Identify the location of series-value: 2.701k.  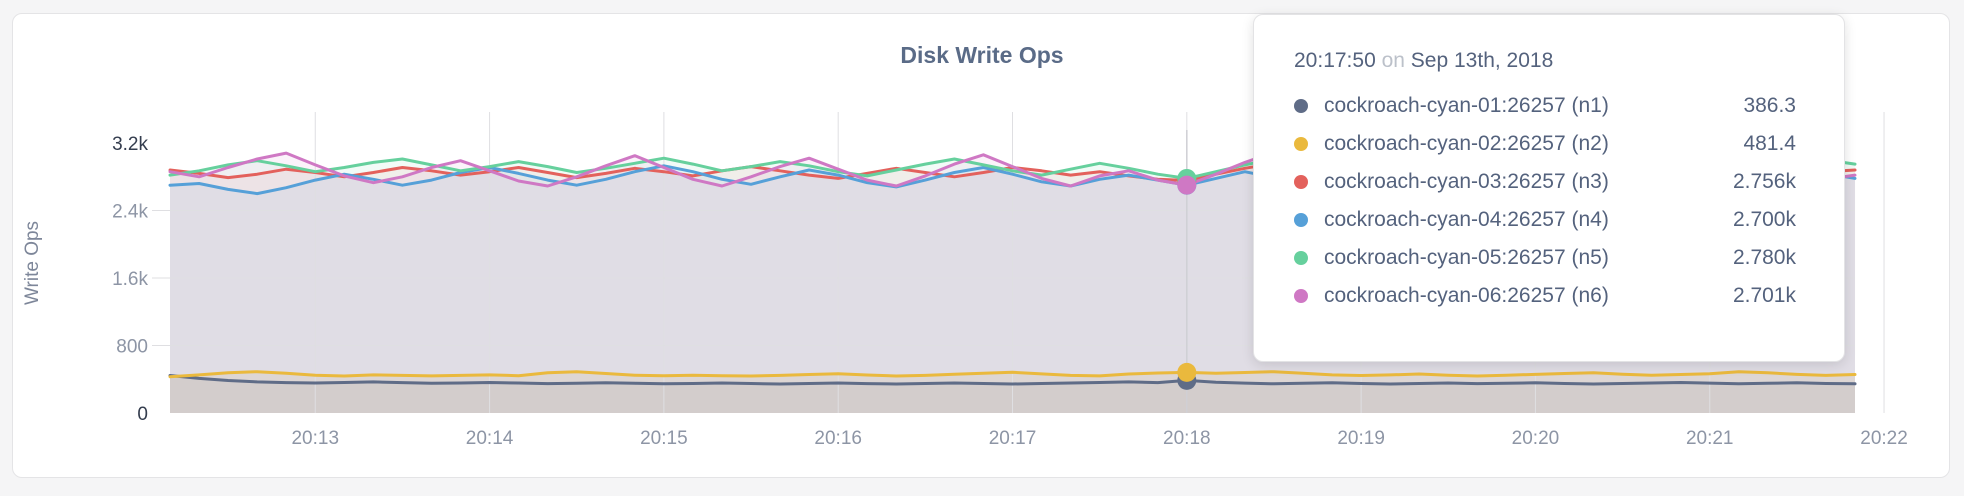
(1764, 295).